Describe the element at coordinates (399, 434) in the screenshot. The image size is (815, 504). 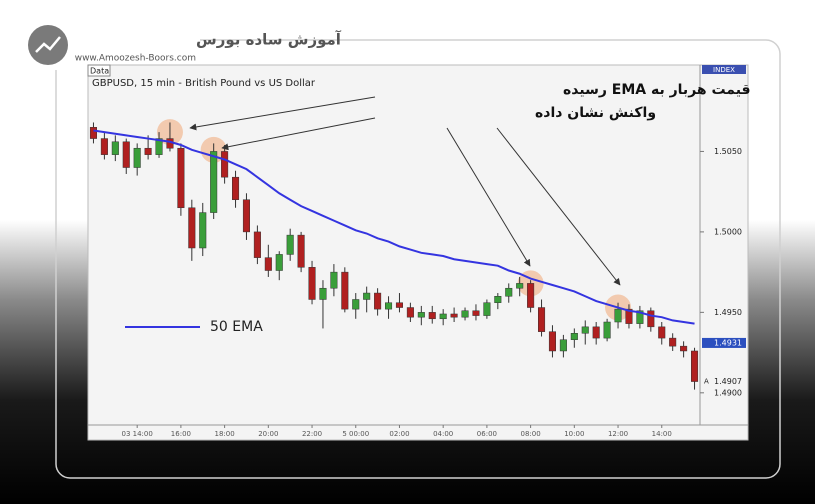
I see `x-tick-label: 02:00` at that location.